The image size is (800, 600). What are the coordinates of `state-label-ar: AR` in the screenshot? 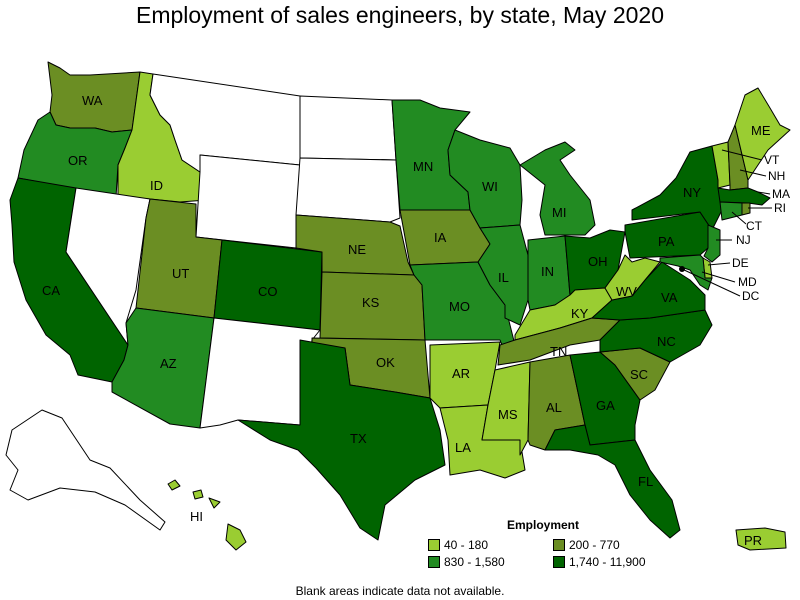 It's located at (461, 373).